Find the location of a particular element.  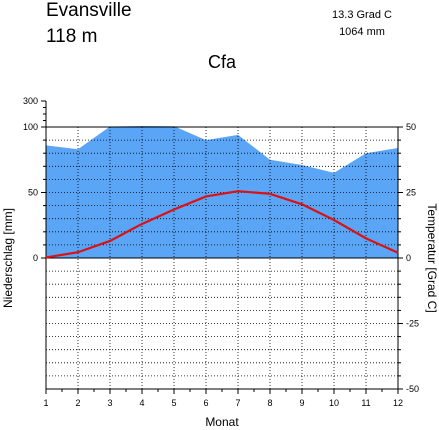

temp-tick-label: 25 is located at coordinates (411, 193).